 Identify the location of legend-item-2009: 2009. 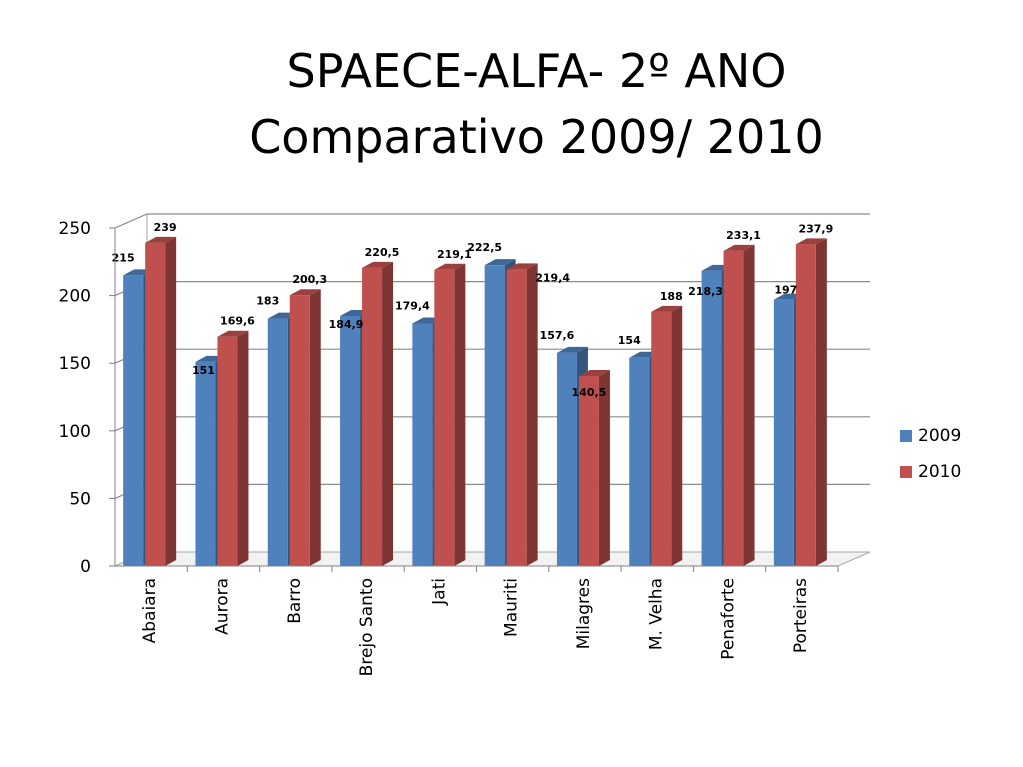
(930, 436).